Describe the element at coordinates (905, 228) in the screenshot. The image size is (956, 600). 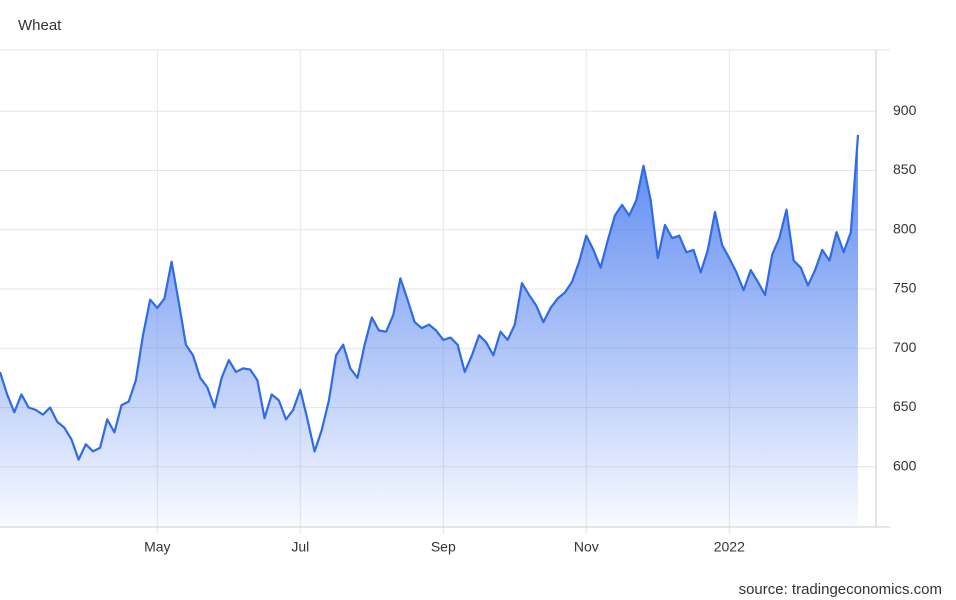
I see `y-tick-label: 800` at that location.